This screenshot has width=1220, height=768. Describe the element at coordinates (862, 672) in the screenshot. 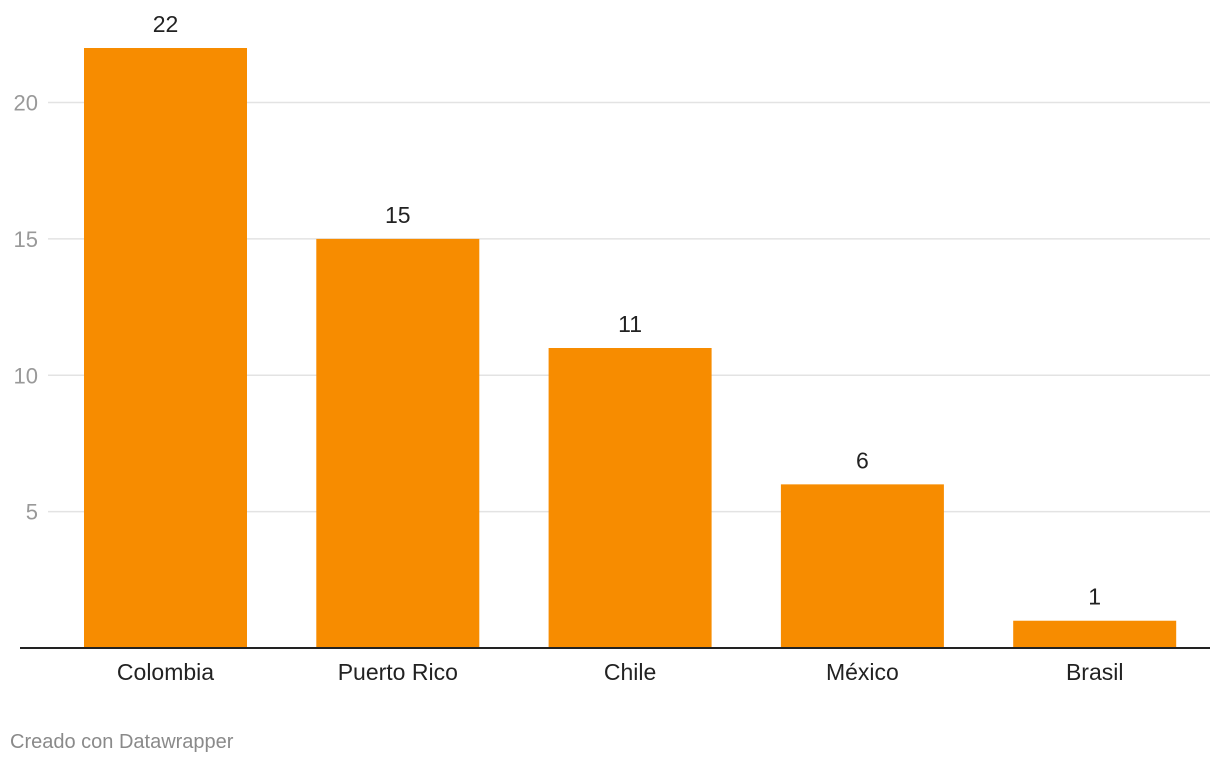

I see `x-tick-label: México` at that location.